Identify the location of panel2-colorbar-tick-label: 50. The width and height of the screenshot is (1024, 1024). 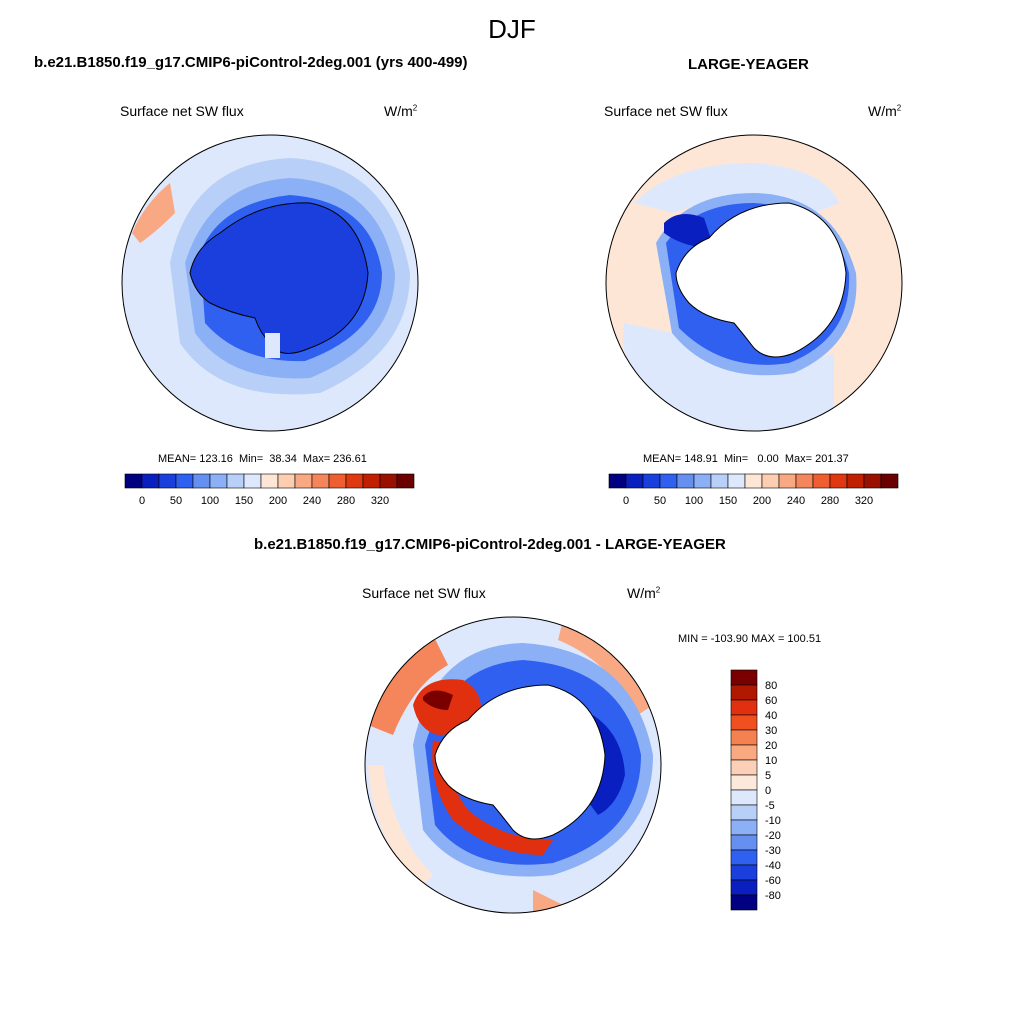
(660, 501).